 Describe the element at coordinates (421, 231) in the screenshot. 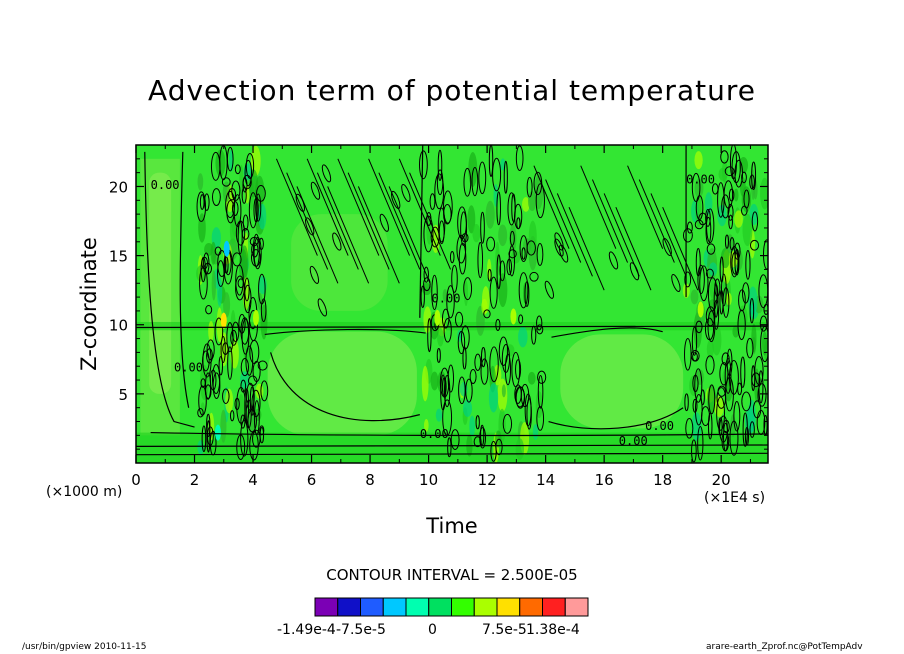

I see `contour-line` at that location.